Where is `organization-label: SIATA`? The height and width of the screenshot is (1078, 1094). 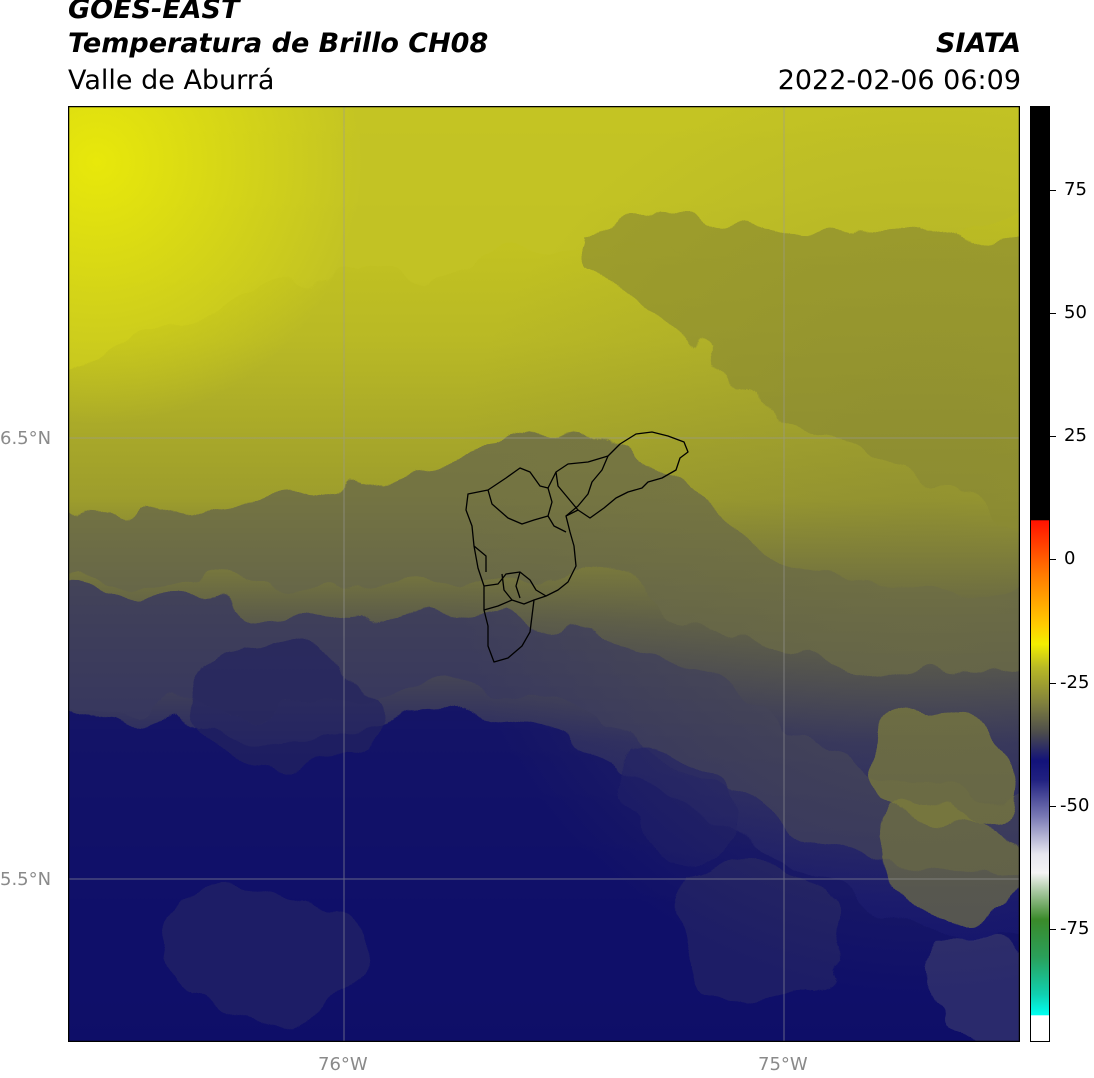
organization-label: SIATA is located at coordinates (978, 43).